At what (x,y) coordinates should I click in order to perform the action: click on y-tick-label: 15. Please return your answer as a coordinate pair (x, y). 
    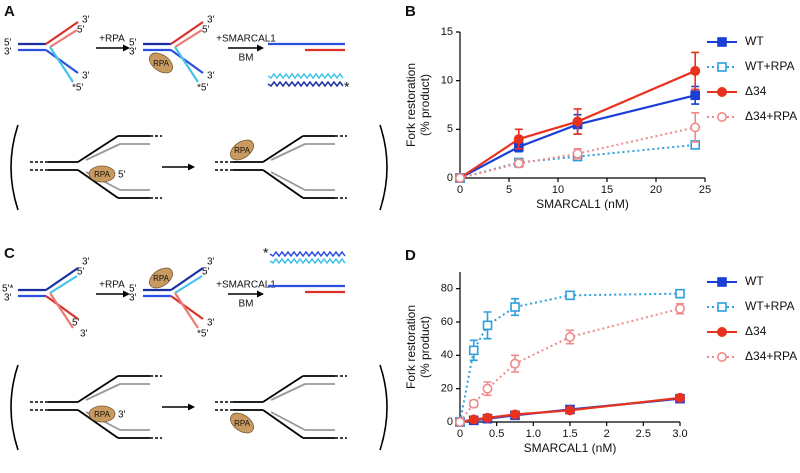
    Looking at the image, I should click on (447, 32).